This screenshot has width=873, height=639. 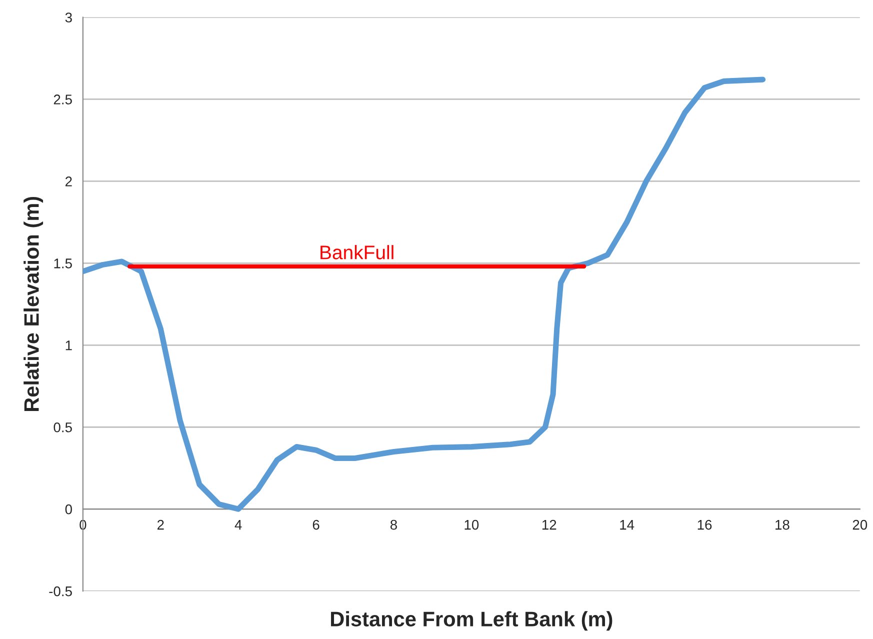 I want to click on y-axis-title: Relative Elevation (m), so click(x=34, y=304).